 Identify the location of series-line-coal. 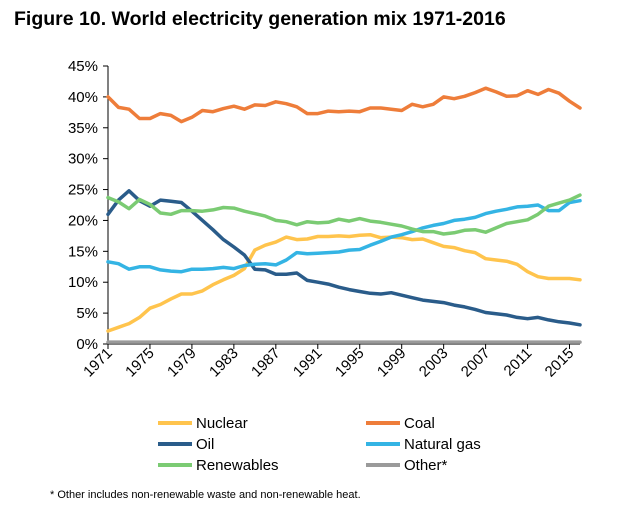
(344, 105).